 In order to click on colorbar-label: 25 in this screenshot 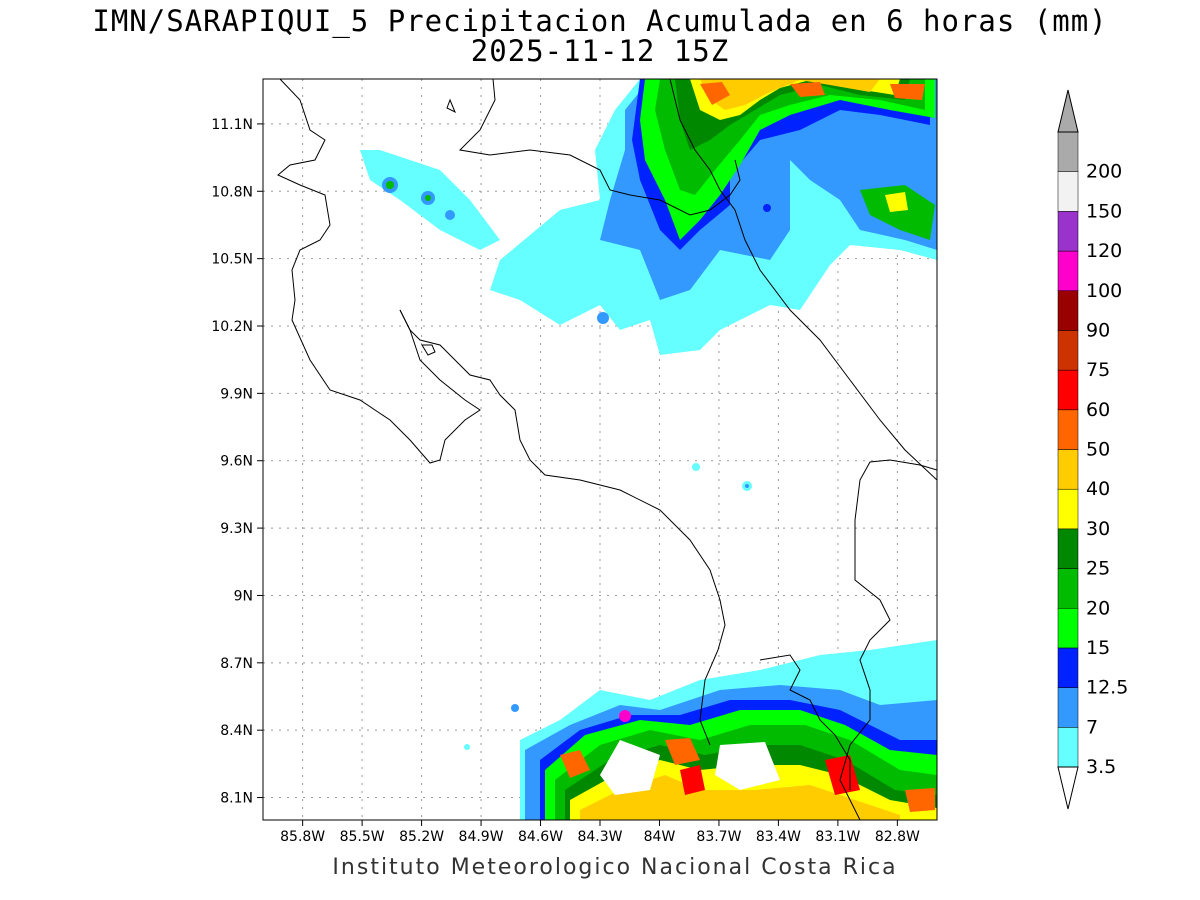, I will do `click(1098, 569)`.